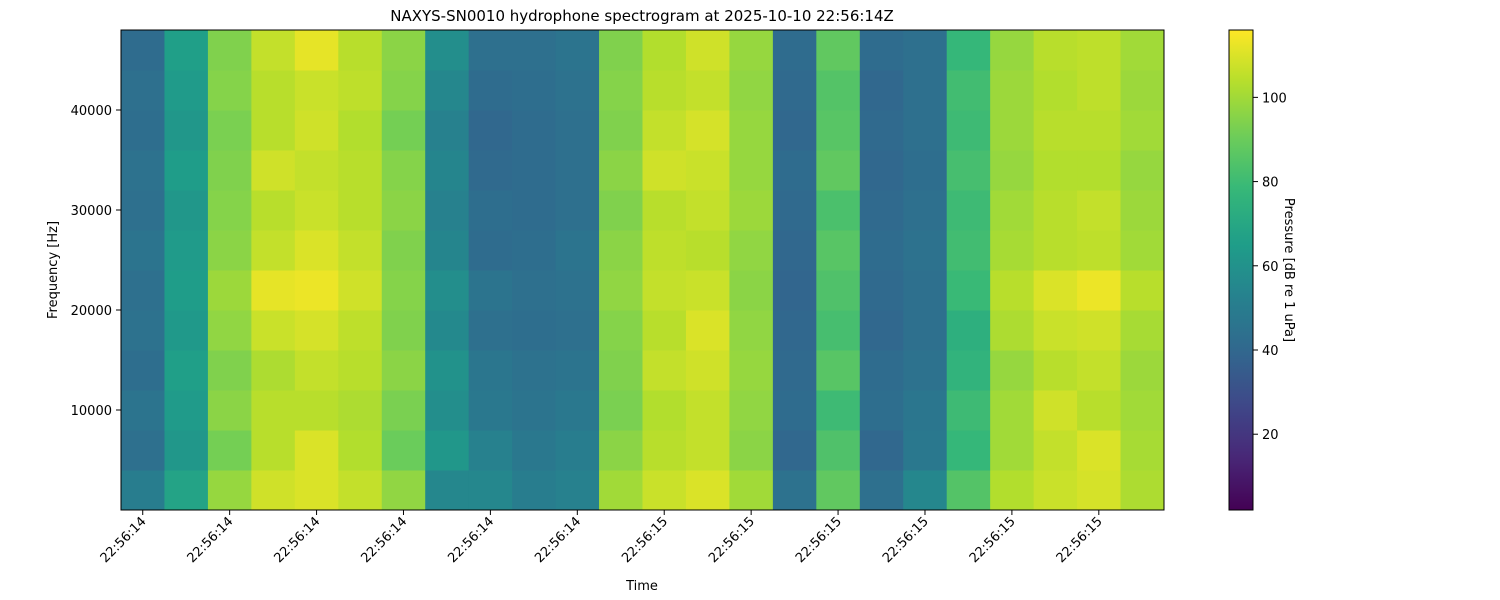 This screenshot has width=1500, height=600. I want to click on colorbar-tick-label: 80, so click(1270, 183).